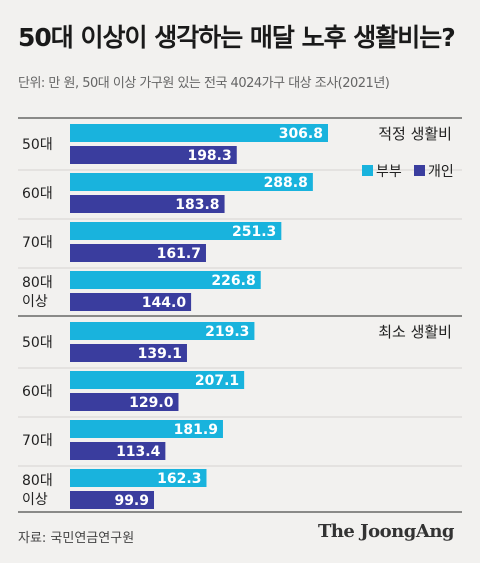 This screenshot has height=563, width=480. Describe the element at coordinates (237, 37) in the screenshot. I see `chart-title: 50대 이상이 생각하는 매달 노후 생활비는?` at that location.